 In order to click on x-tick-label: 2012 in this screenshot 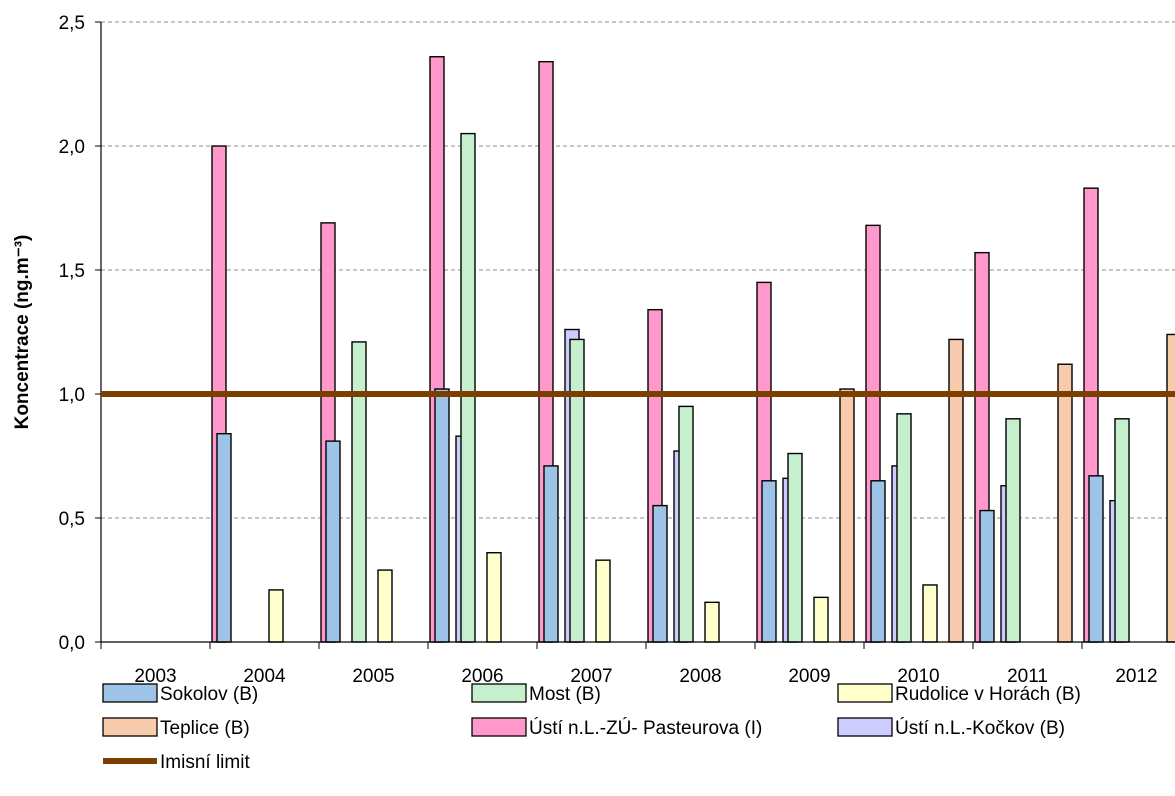, I will do `click(1136, 676)`.